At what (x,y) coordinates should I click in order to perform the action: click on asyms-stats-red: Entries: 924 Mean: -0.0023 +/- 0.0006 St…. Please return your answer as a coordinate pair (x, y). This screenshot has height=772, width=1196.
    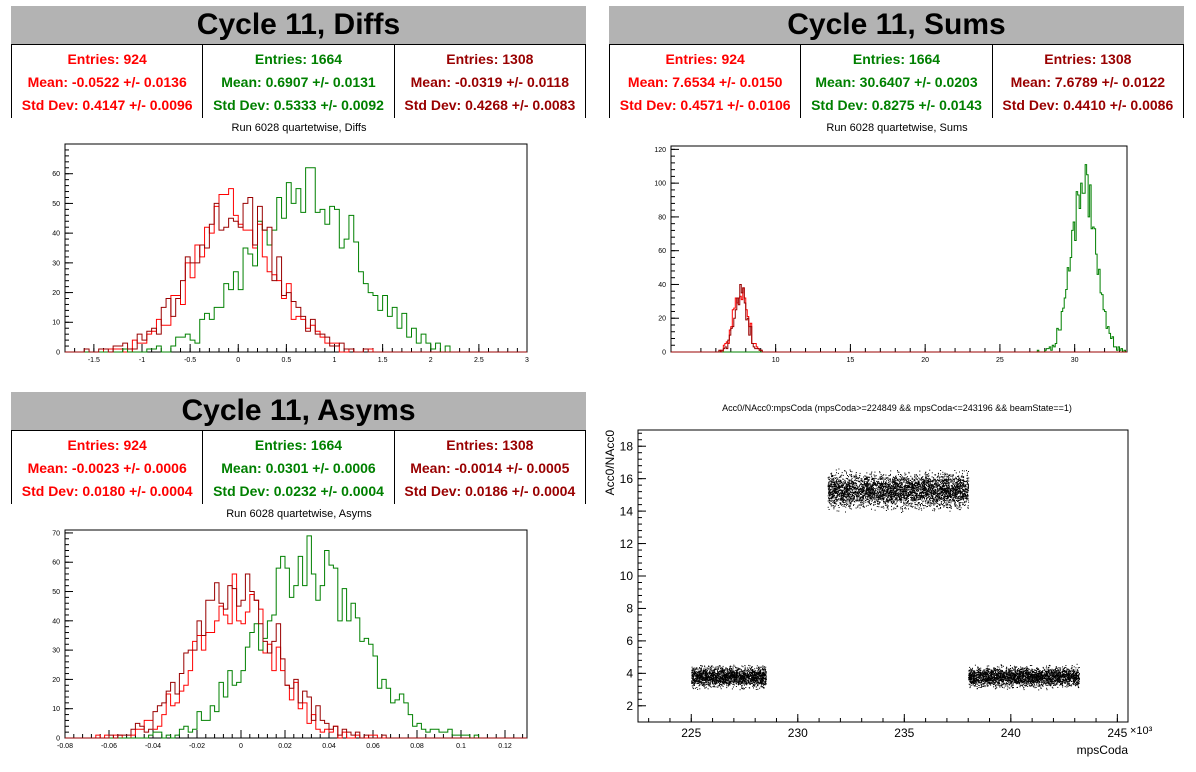
    Looking at the image, I should click on (107, 467).